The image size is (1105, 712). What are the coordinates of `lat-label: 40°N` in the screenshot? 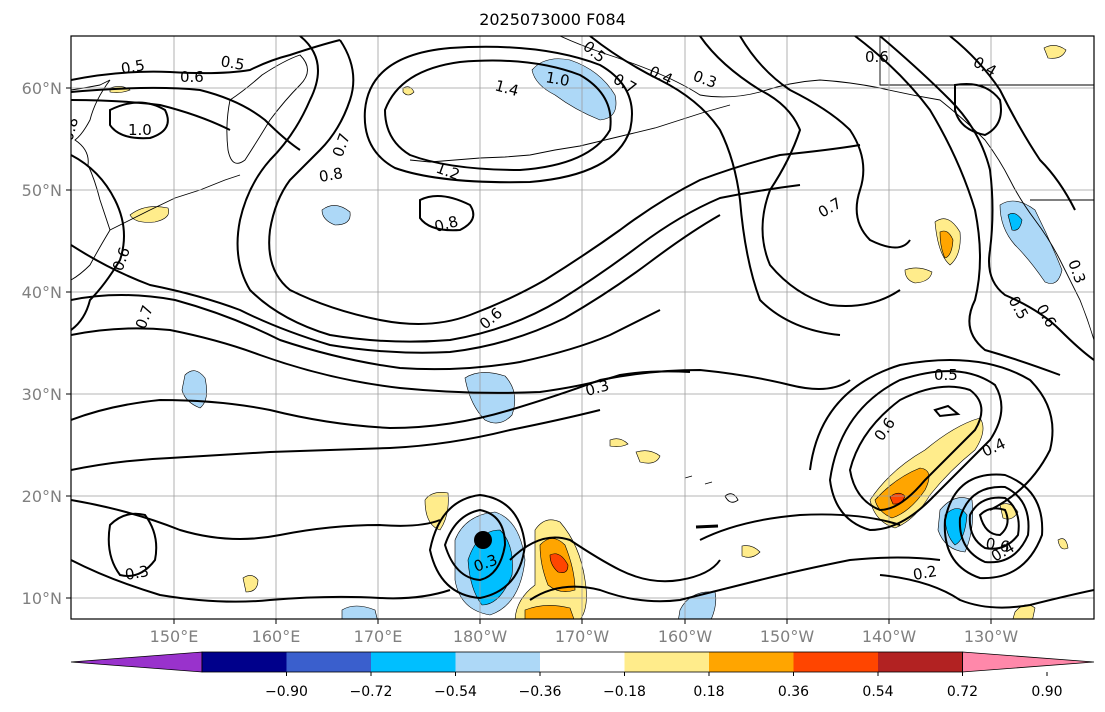 It's located at (42, 292).